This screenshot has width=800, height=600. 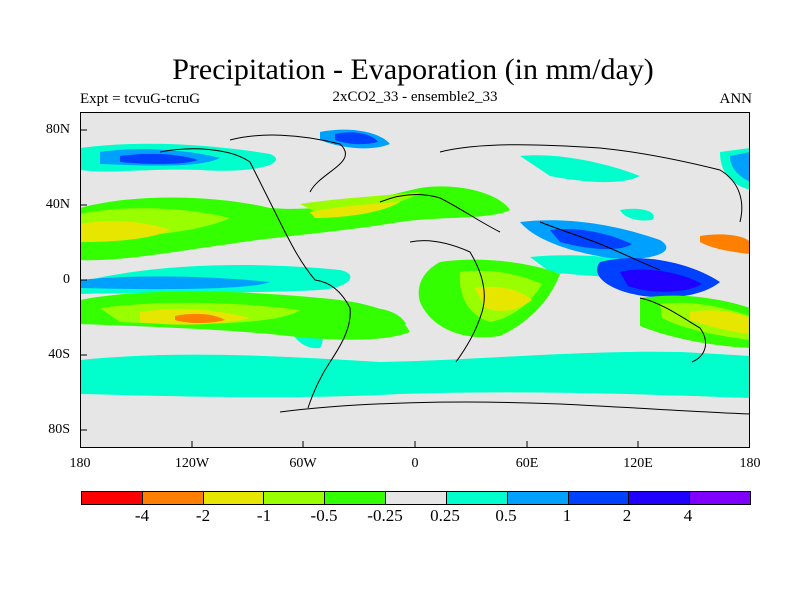 I want to click on colorbar, so click(x=416, y=498).